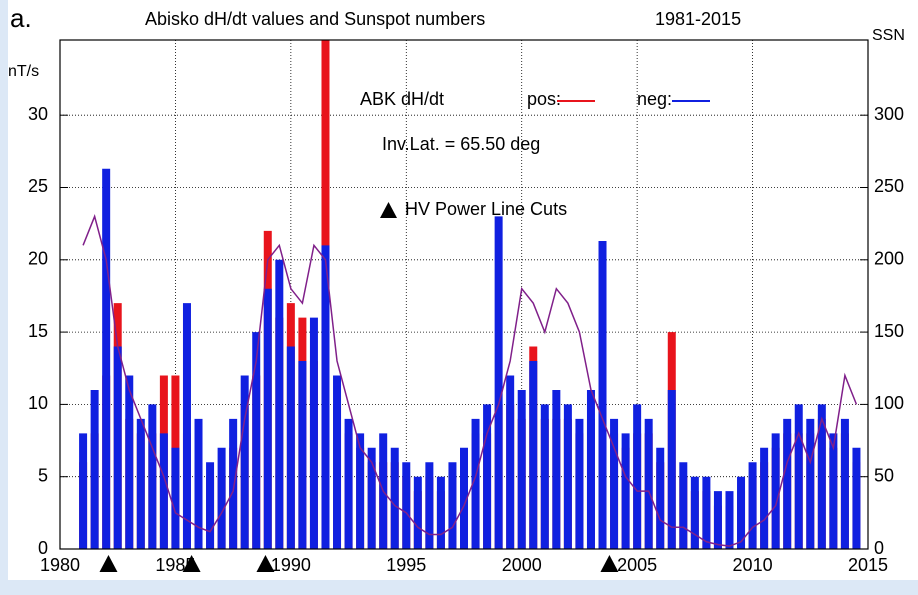 Image resolution: width=918 pixels, height=595 pixels. I want to click on y2-tick-label: 200, so click(889, 259).